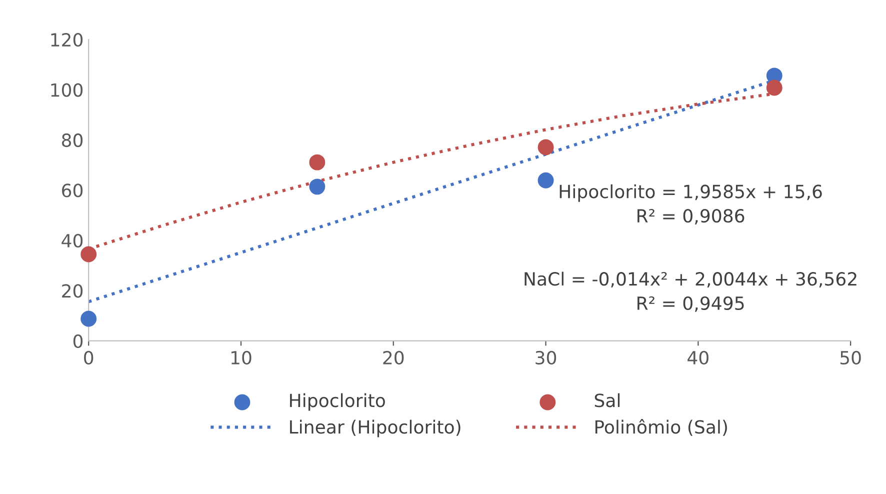 The height and width of the screenshot is (494, 886). Describe the element at coordinates (546, 357) in the screenshot. I see `x-tick-label: 30` at that location.